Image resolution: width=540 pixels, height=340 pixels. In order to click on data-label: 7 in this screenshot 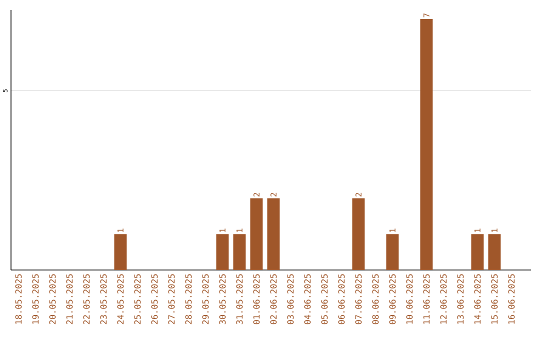, I will do `click(427, 16)`.